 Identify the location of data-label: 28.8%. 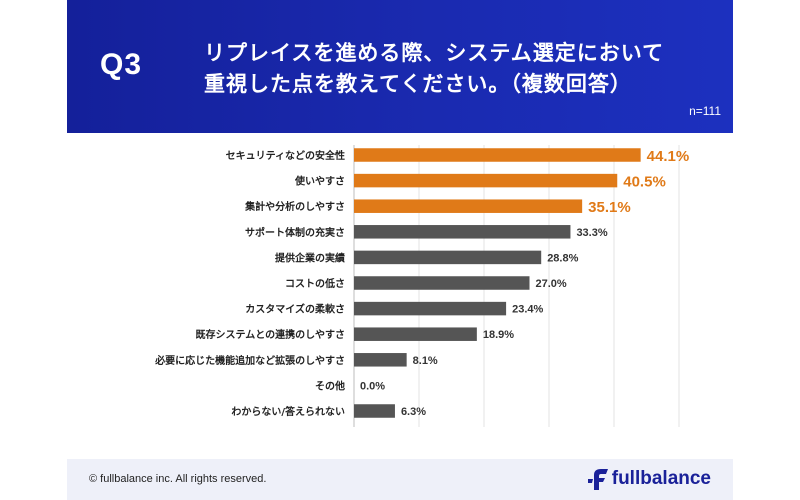
(562, 258).